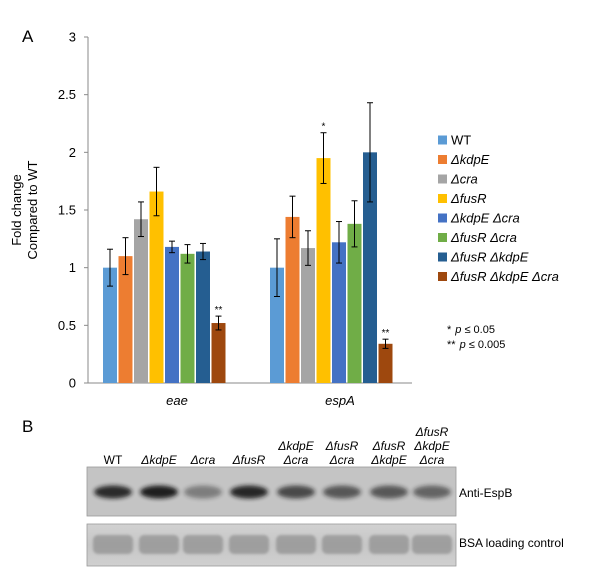 Image resolution: width=594 pixels, height=576 pixels. What do you see at coordinates (485, 493) in the screenshot?
I see `anti-espb-label: Anti-EspB` at bounding box center [485, 493].